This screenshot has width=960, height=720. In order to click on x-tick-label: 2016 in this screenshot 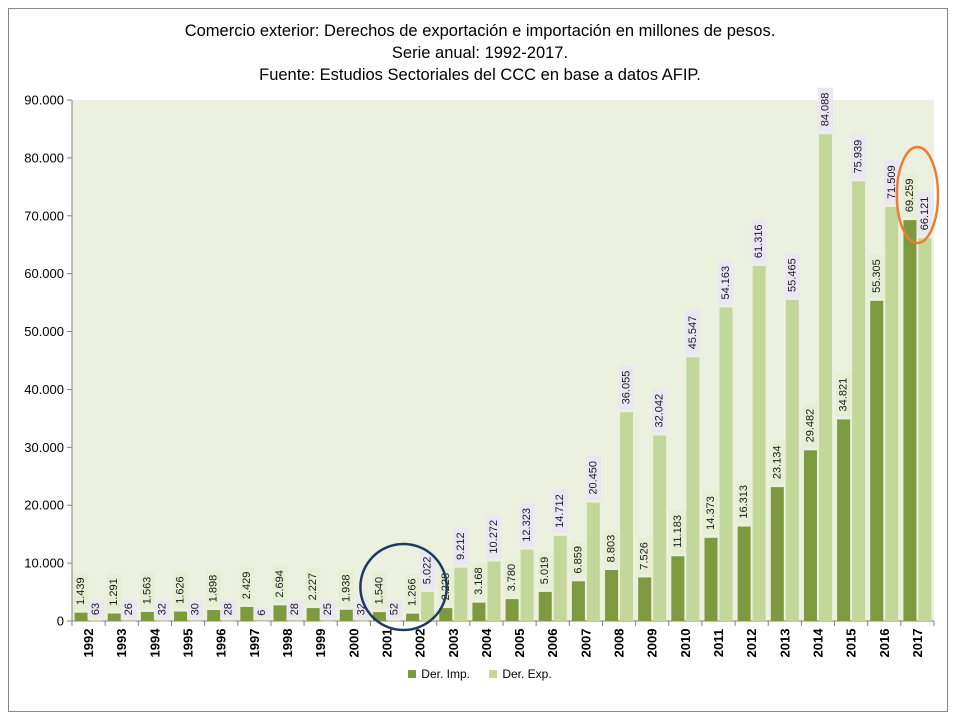, I will do `click(884, 643)`.